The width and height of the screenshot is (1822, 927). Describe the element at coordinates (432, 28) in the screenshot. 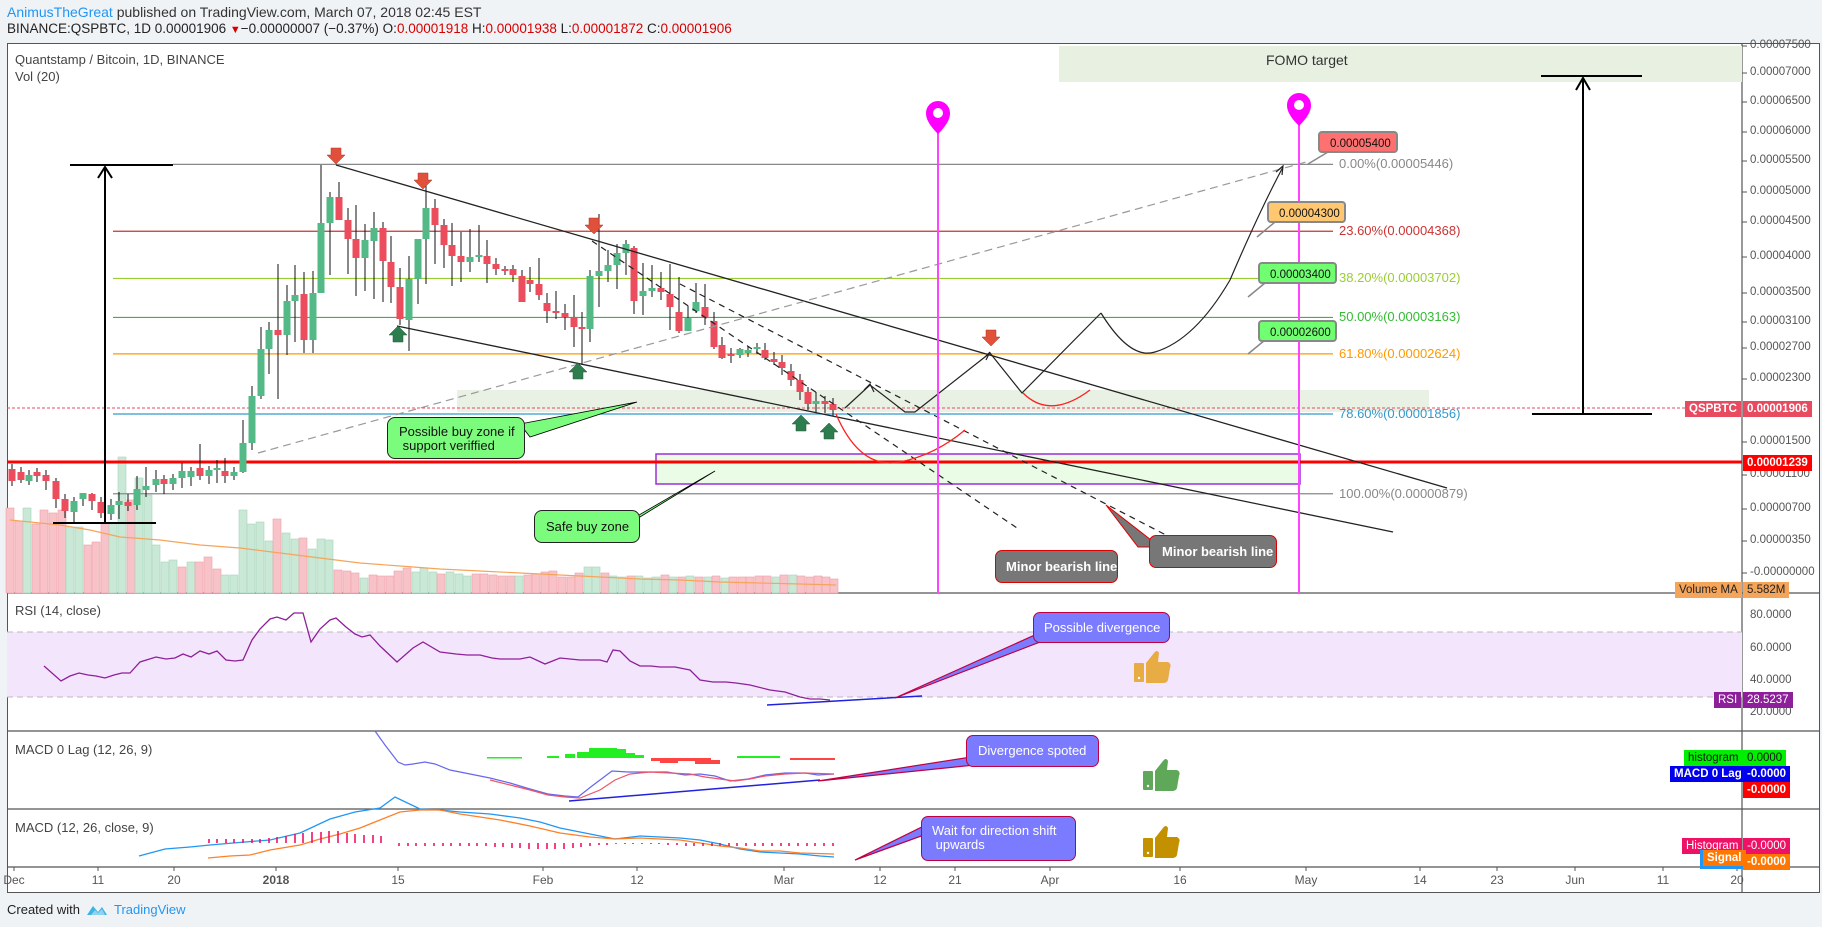

I see `open-value: 0.00001918` at that location.